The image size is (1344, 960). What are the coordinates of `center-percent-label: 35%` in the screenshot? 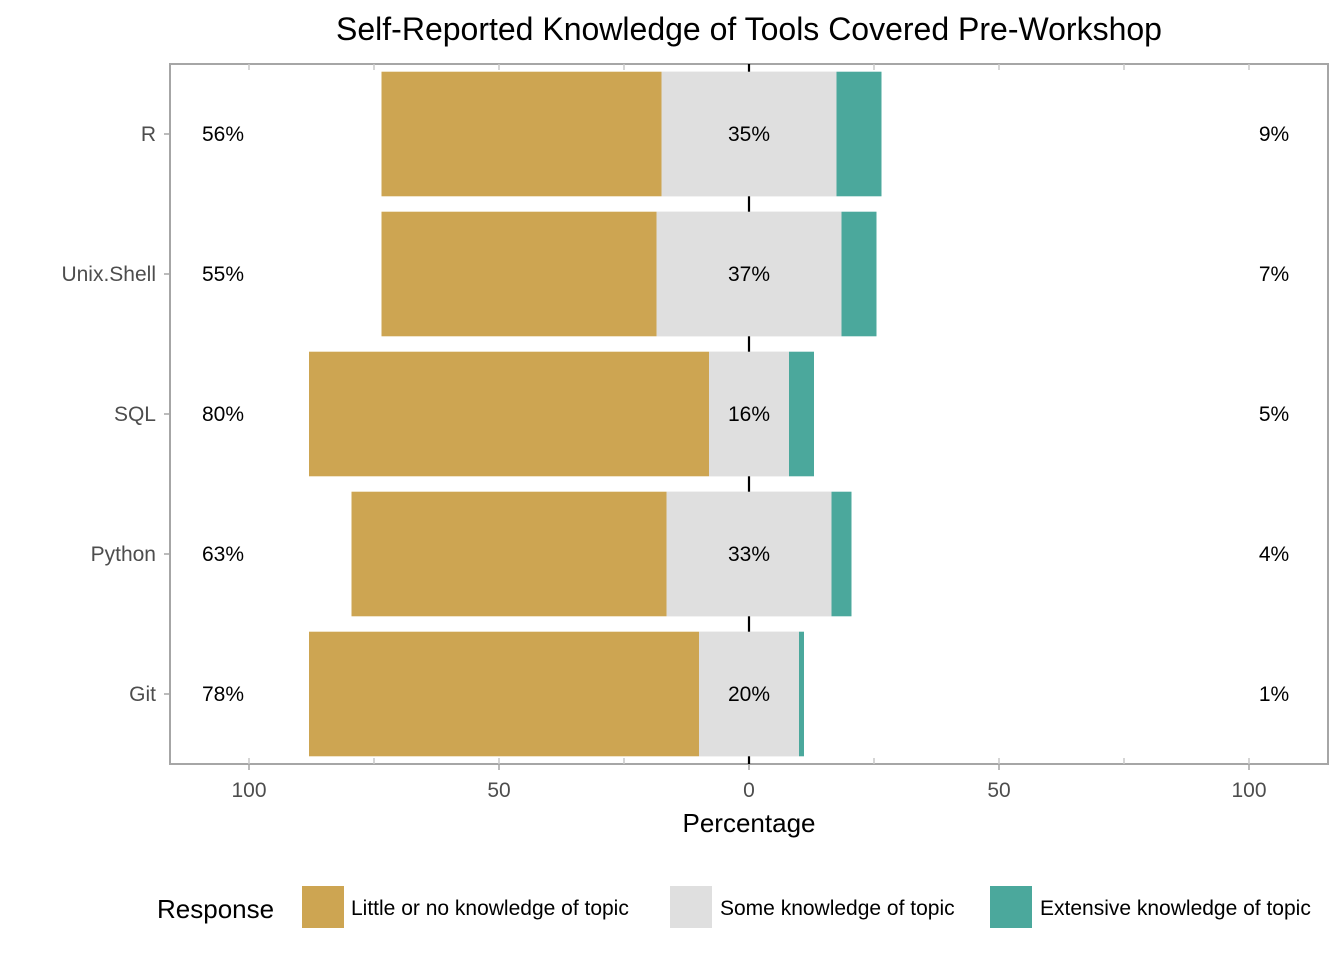 It's located at (749, 134).